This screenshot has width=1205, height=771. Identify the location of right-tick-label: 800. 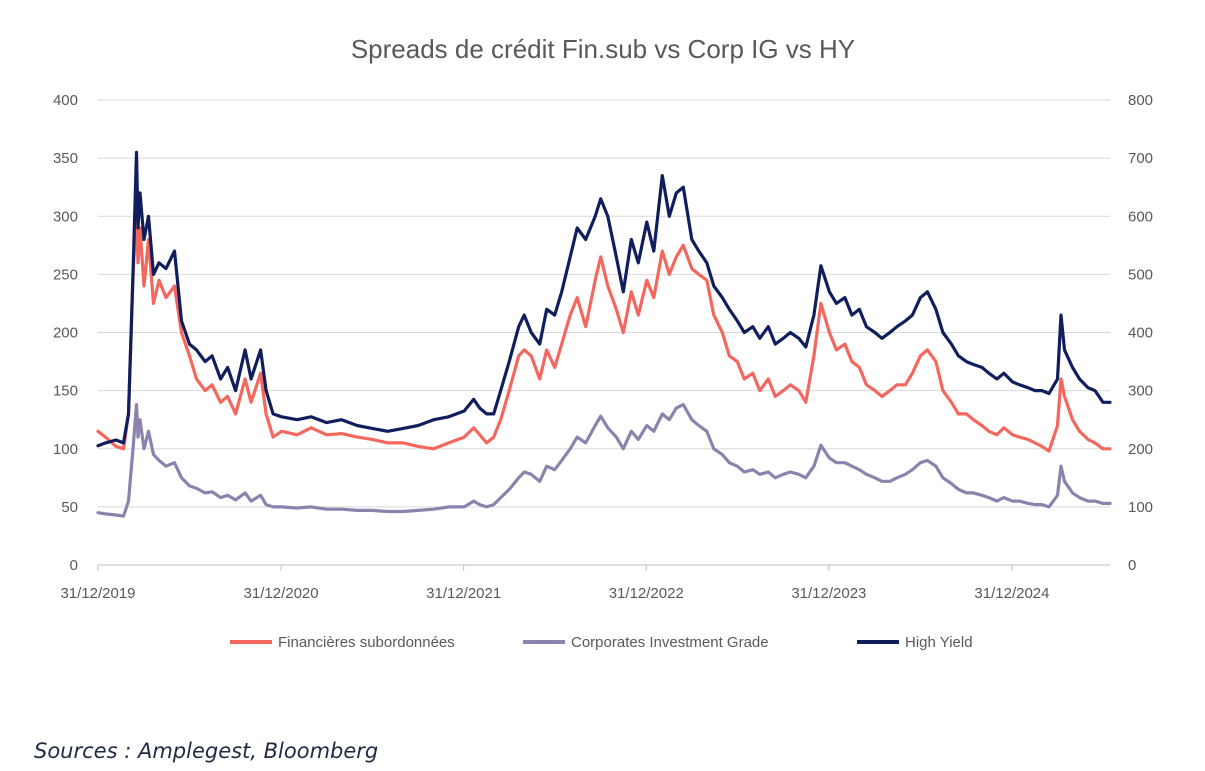
(1140, 100).